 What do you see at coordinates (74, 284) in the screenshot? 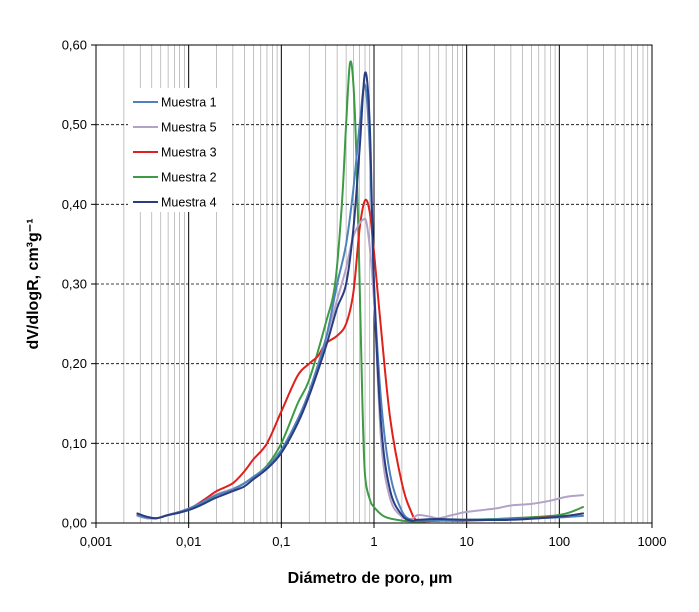
I see `y-tick-label: 0,30` at bounding box center [74, 284].